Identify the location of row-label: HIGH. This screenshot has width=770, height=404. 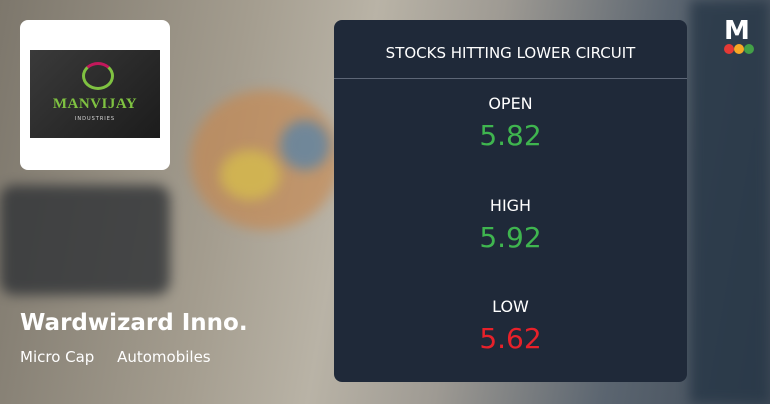
(510, 205).